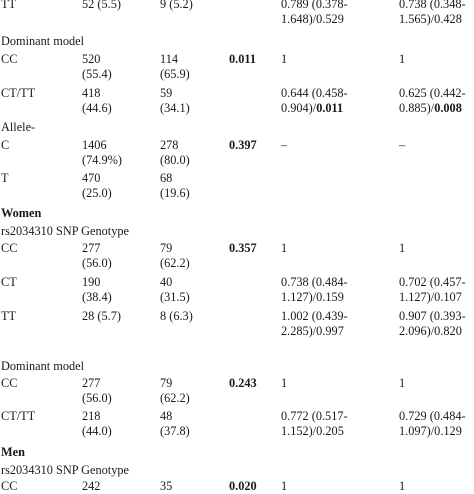 The width and height of the screenshot is (474, 494). Describe the element at coordinates (430, 297) in the screenshot. I see `odds-ratio-adjusted: 1.127)/0.107` at that location.